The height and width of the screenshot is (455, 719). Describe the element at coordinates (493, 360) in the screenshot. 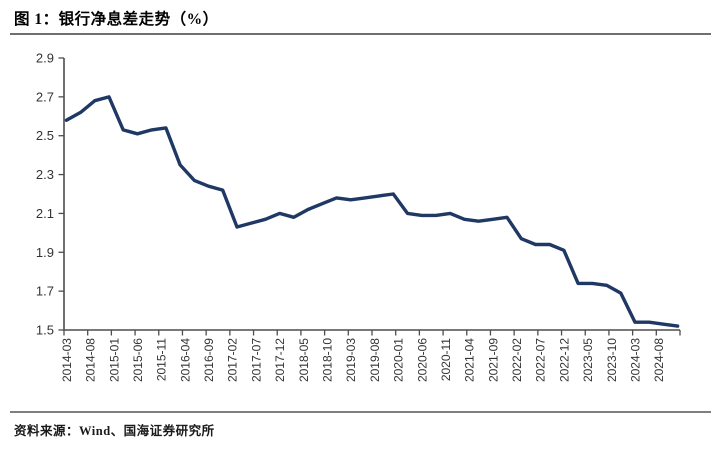

I see `x-tick-label: 2021-09` at that location.